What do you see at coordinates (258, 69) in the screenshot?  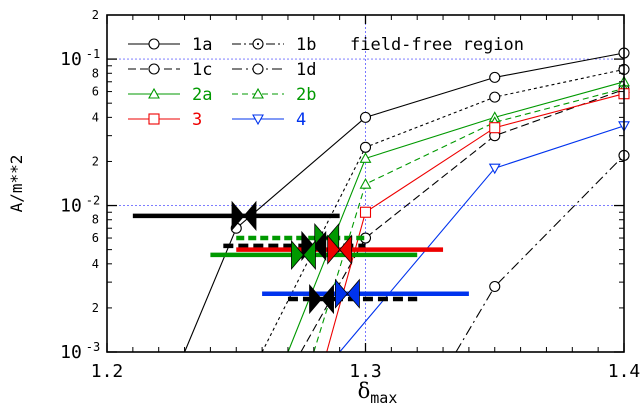 I see `legend-marker-1d` at bounding box center [258, 69].